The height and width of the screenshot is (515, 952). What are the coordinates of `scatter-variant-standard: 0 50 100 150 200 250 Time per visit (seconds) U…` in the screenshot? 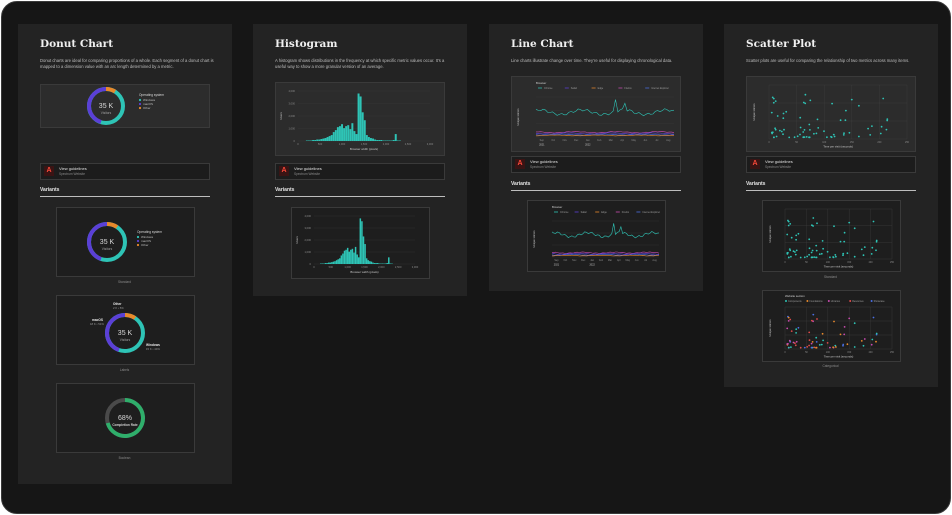 It's located at (831, 236).